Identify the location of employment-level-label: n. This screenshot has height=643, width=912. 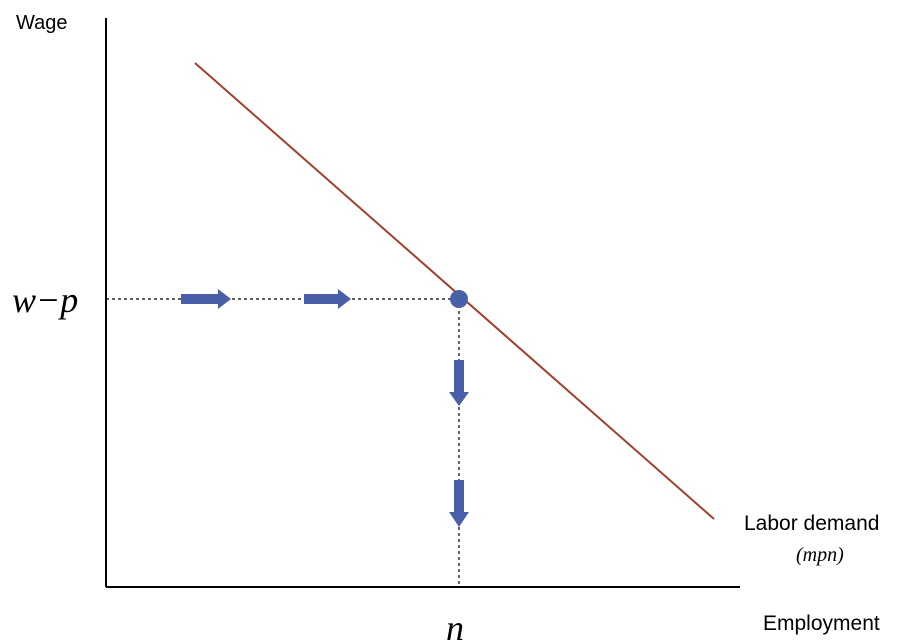
(455, 625).